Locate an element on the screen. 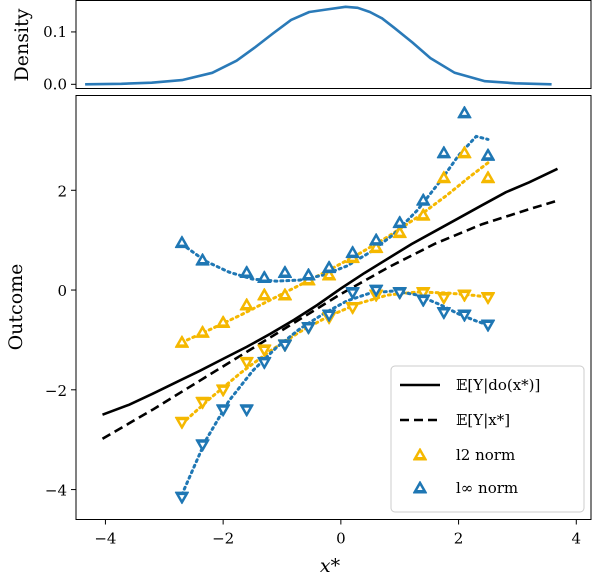 Image resolution: width=594 pixels, height=578 pixels. density-plot-frame is located at coordinates (333, 44).